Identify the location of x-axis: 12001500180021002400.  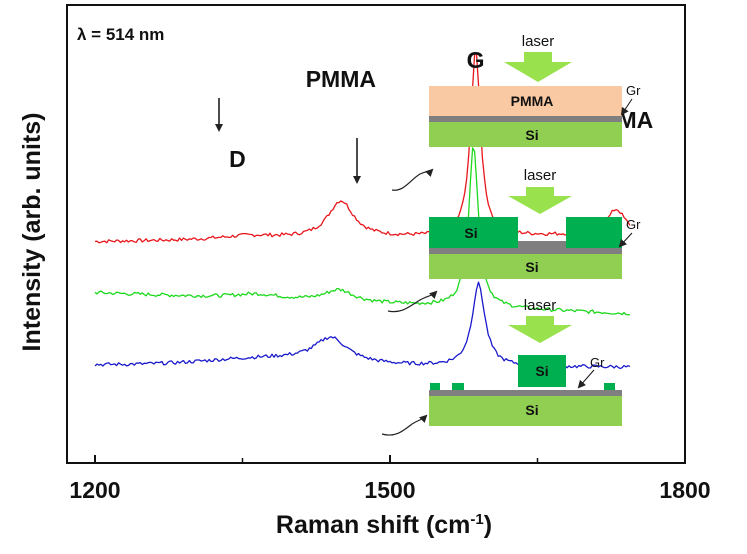
(390, 479).